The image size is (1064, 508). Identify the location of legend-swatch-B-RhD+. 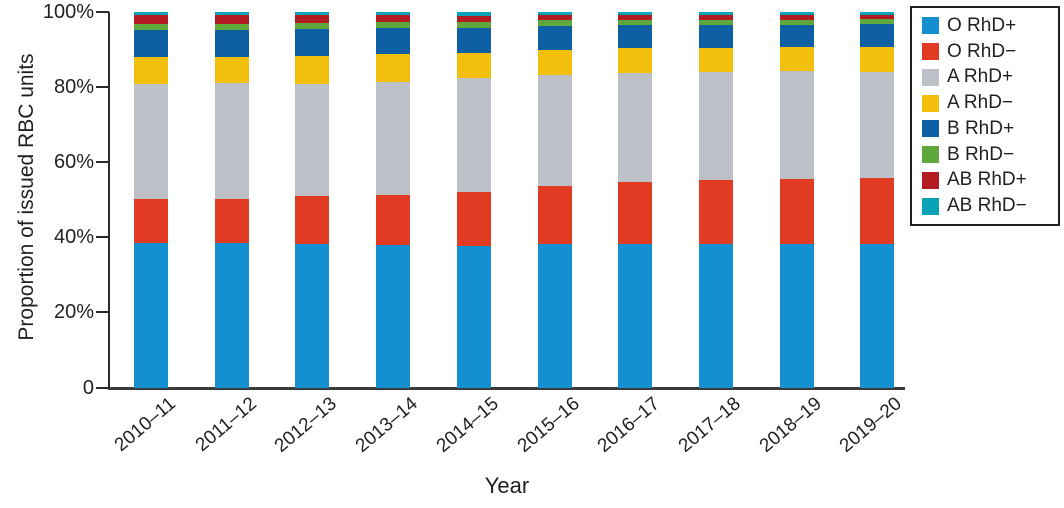
(930, 129).